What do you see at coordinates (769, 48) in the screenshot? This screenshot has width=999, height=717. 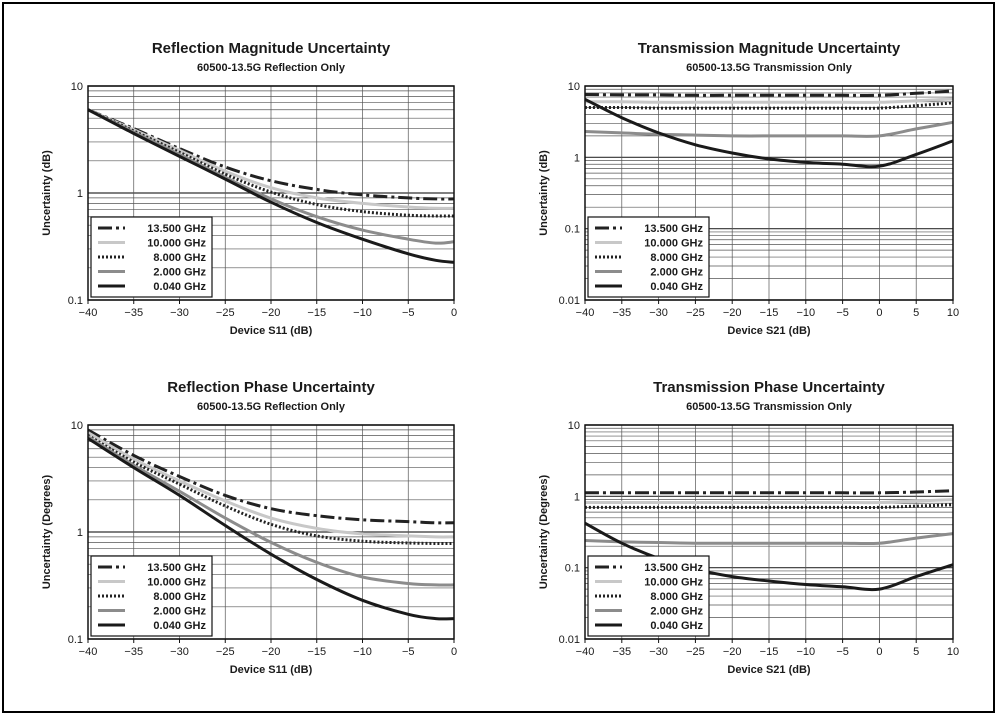 I see `chart-title: Transmission Magnitude Uncertainty` at bounding box center [769, 48].